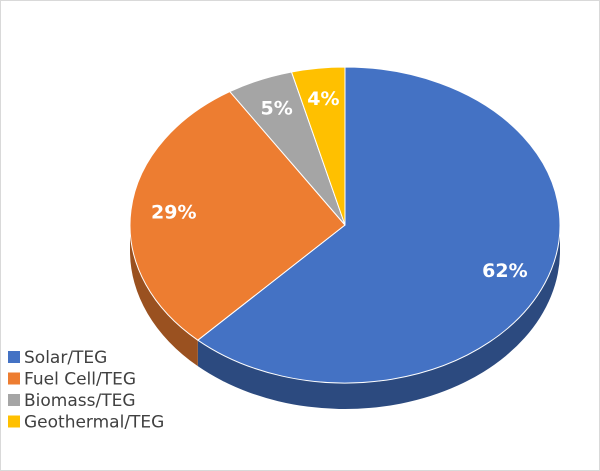 This screenshot has width=600, height=471. Describe the element at coordinates (173, 213) in the screenshot. I see `data-label: 29%` at that location.